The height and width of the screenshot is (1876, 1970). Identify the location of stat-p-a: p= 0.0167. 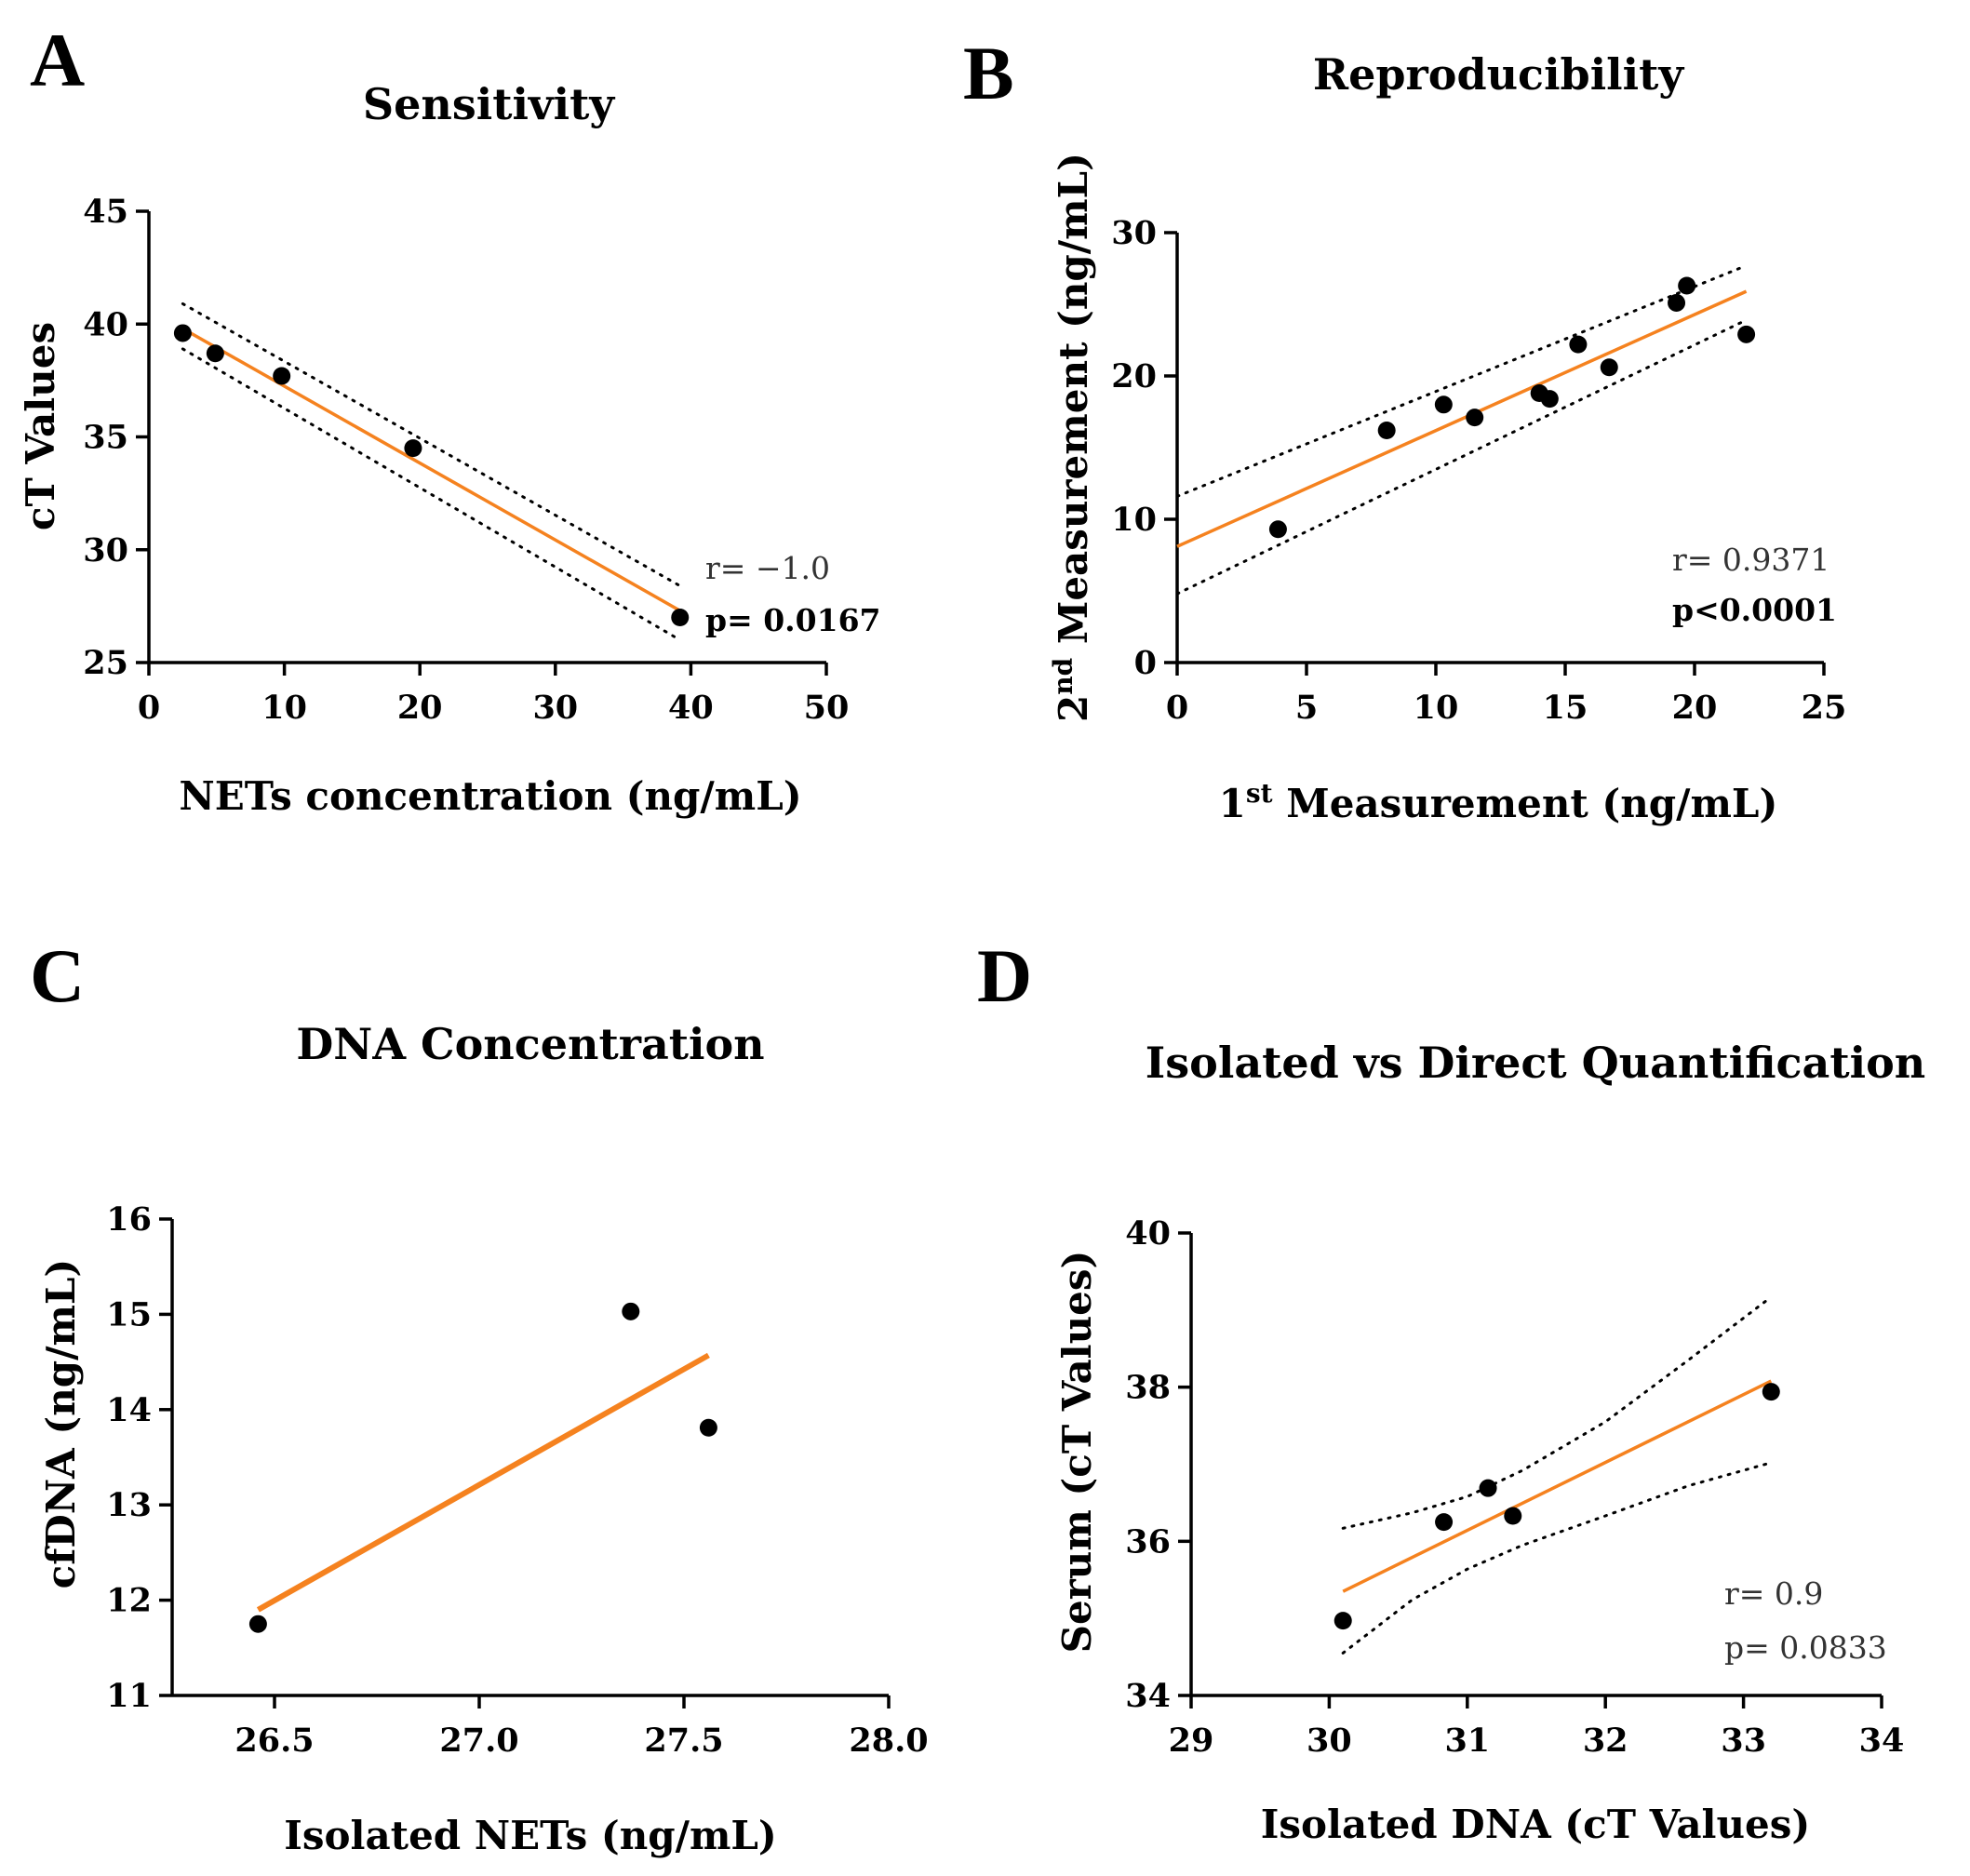
(793, 620).